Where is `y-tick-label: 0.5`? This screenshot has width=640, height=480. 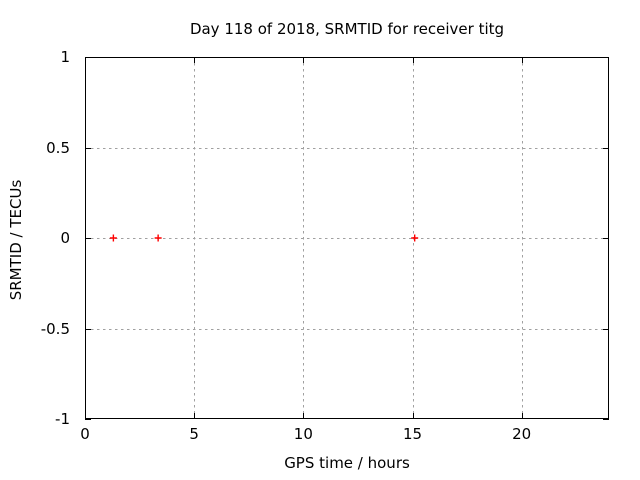
y-tick-label: 0.5 is located at coordinates (58, 147).